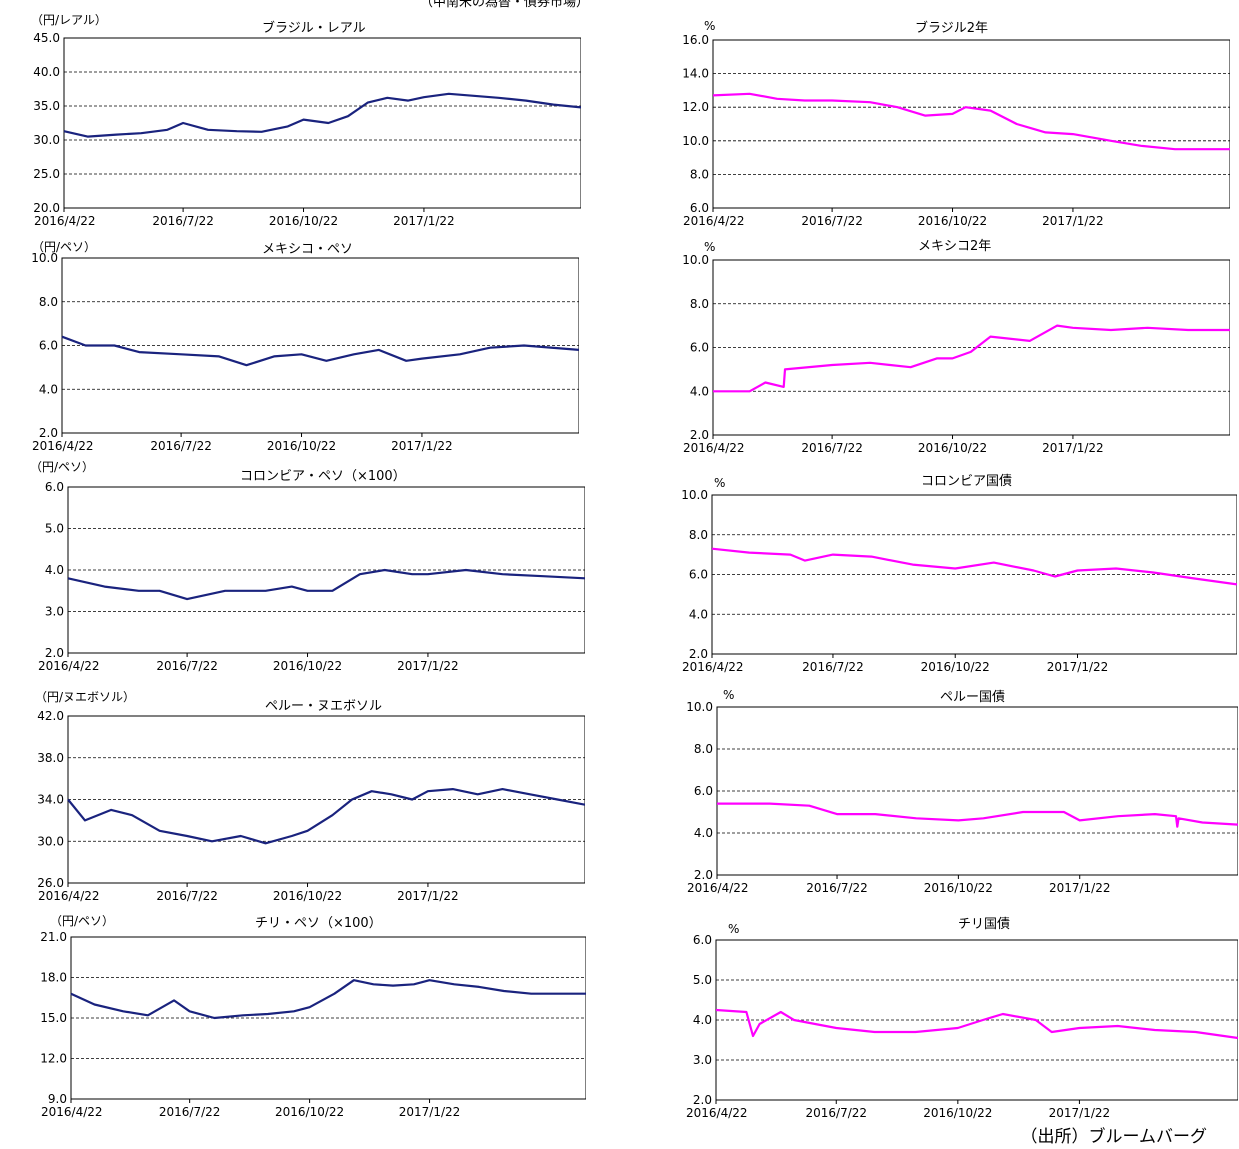 Image resolution: width=1239 pixels, height=1149 pixels. I want to click on chart-10-series-line, so click(976, 1024).